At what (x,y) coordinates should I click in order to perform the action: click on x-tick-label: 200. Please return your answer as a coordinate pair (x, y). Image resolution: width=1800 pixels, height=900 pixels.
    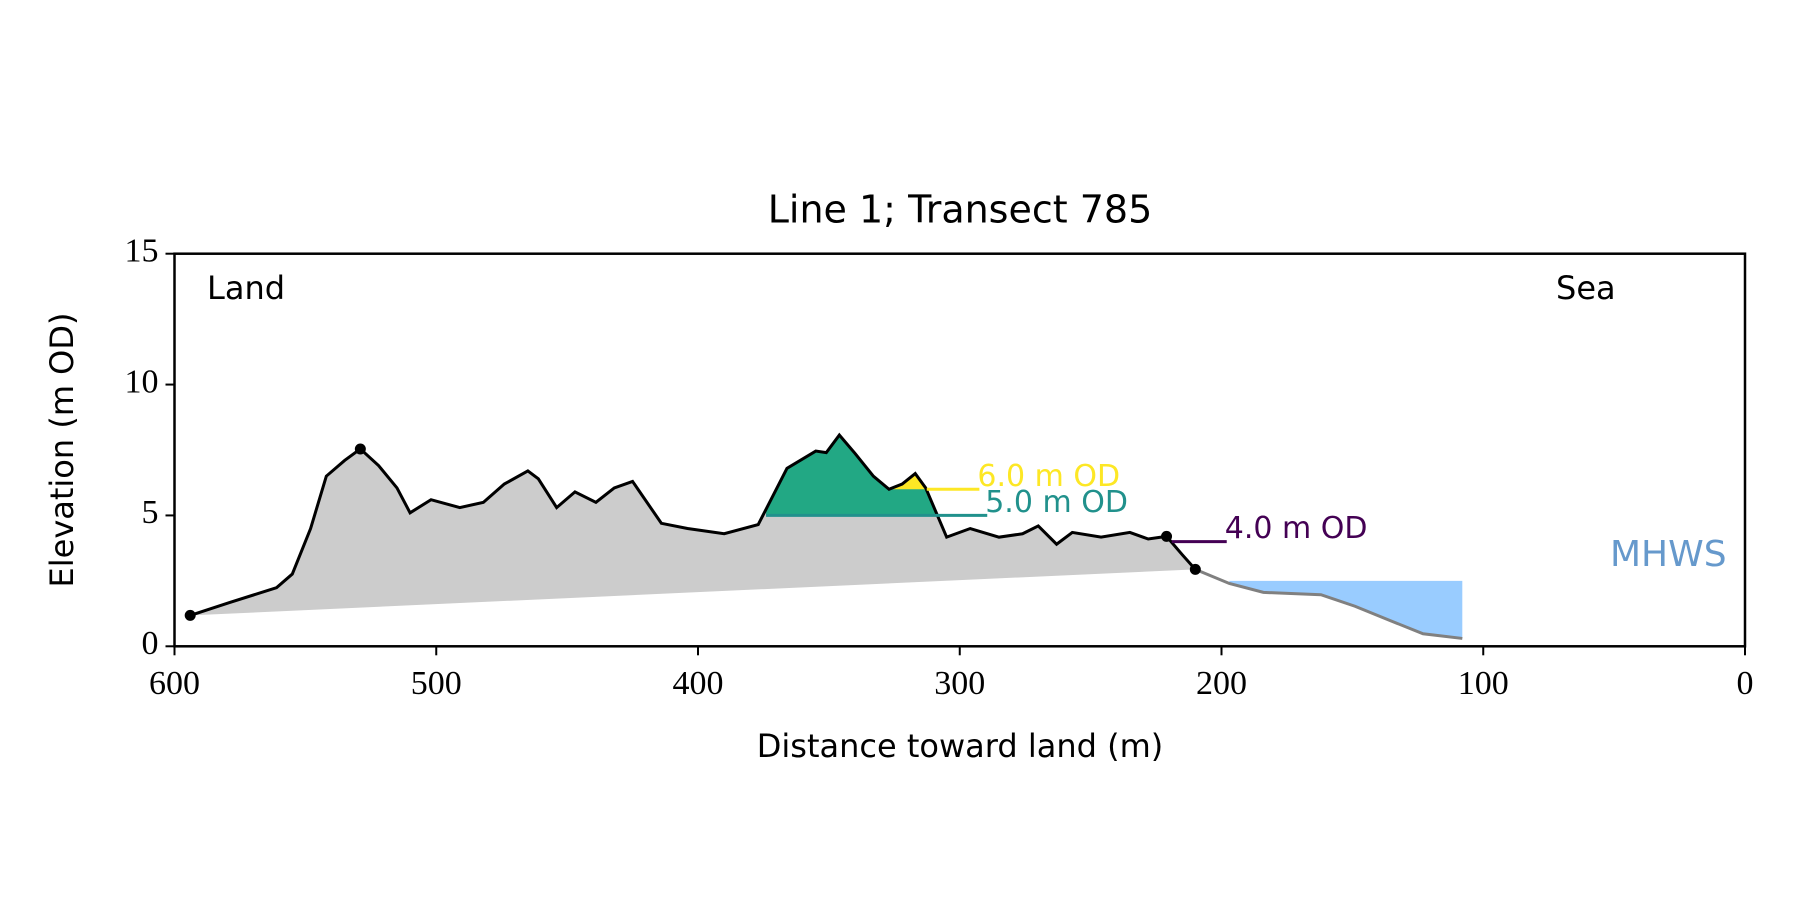
    Looking at the image, I should click on (1221, 683).